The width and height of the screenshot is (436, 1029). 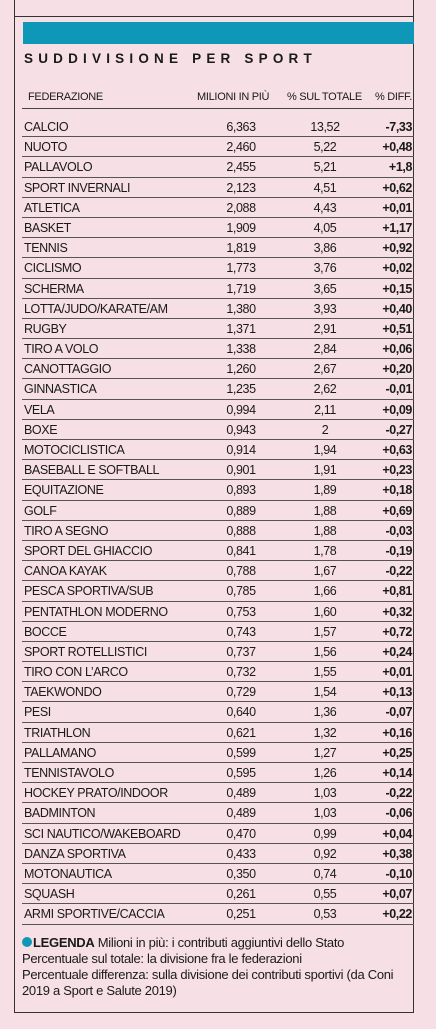 What do you see at coordinates (45, 631) in the screenshot?
I see `table-cell: BOCCE` at bounding box center [45, 631].